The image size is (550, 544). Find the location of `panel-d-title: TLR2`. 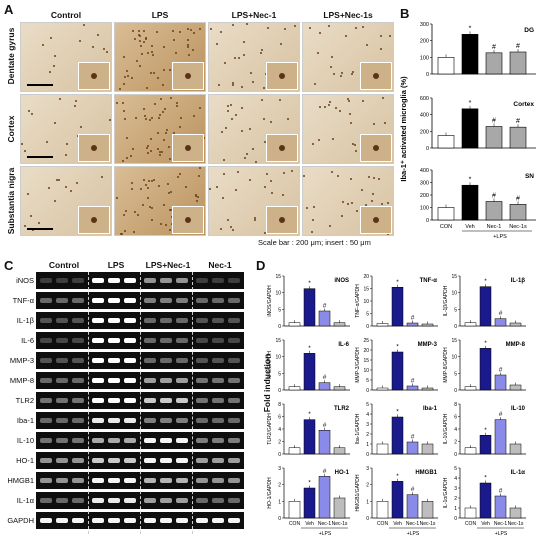

panel-d-title: TLR2 is located at coordinates (342, 409).